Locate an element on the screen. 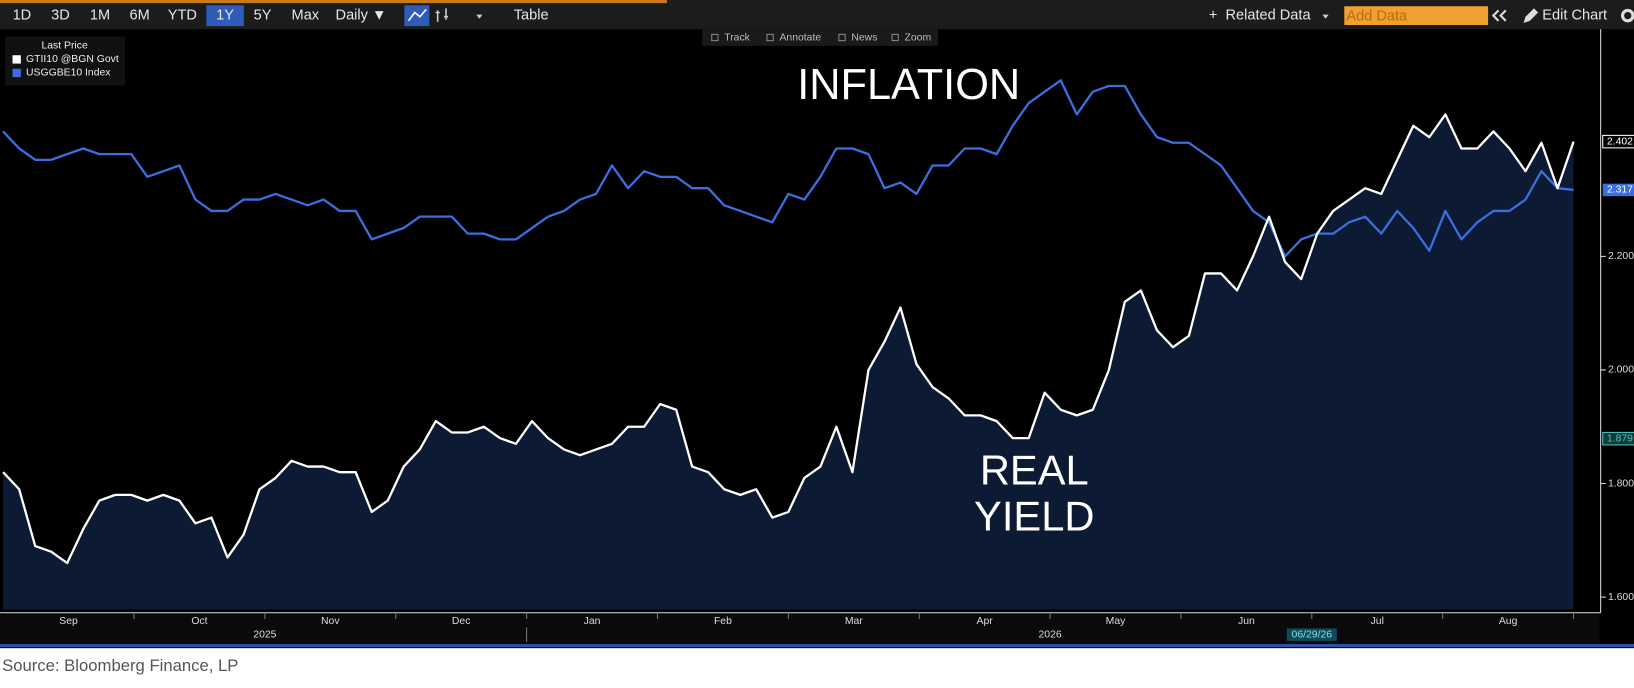 Image resolution: width=1634 pixels, height=688 pixels. related-data-button: Related Data is located at coordinates (1268, 15).